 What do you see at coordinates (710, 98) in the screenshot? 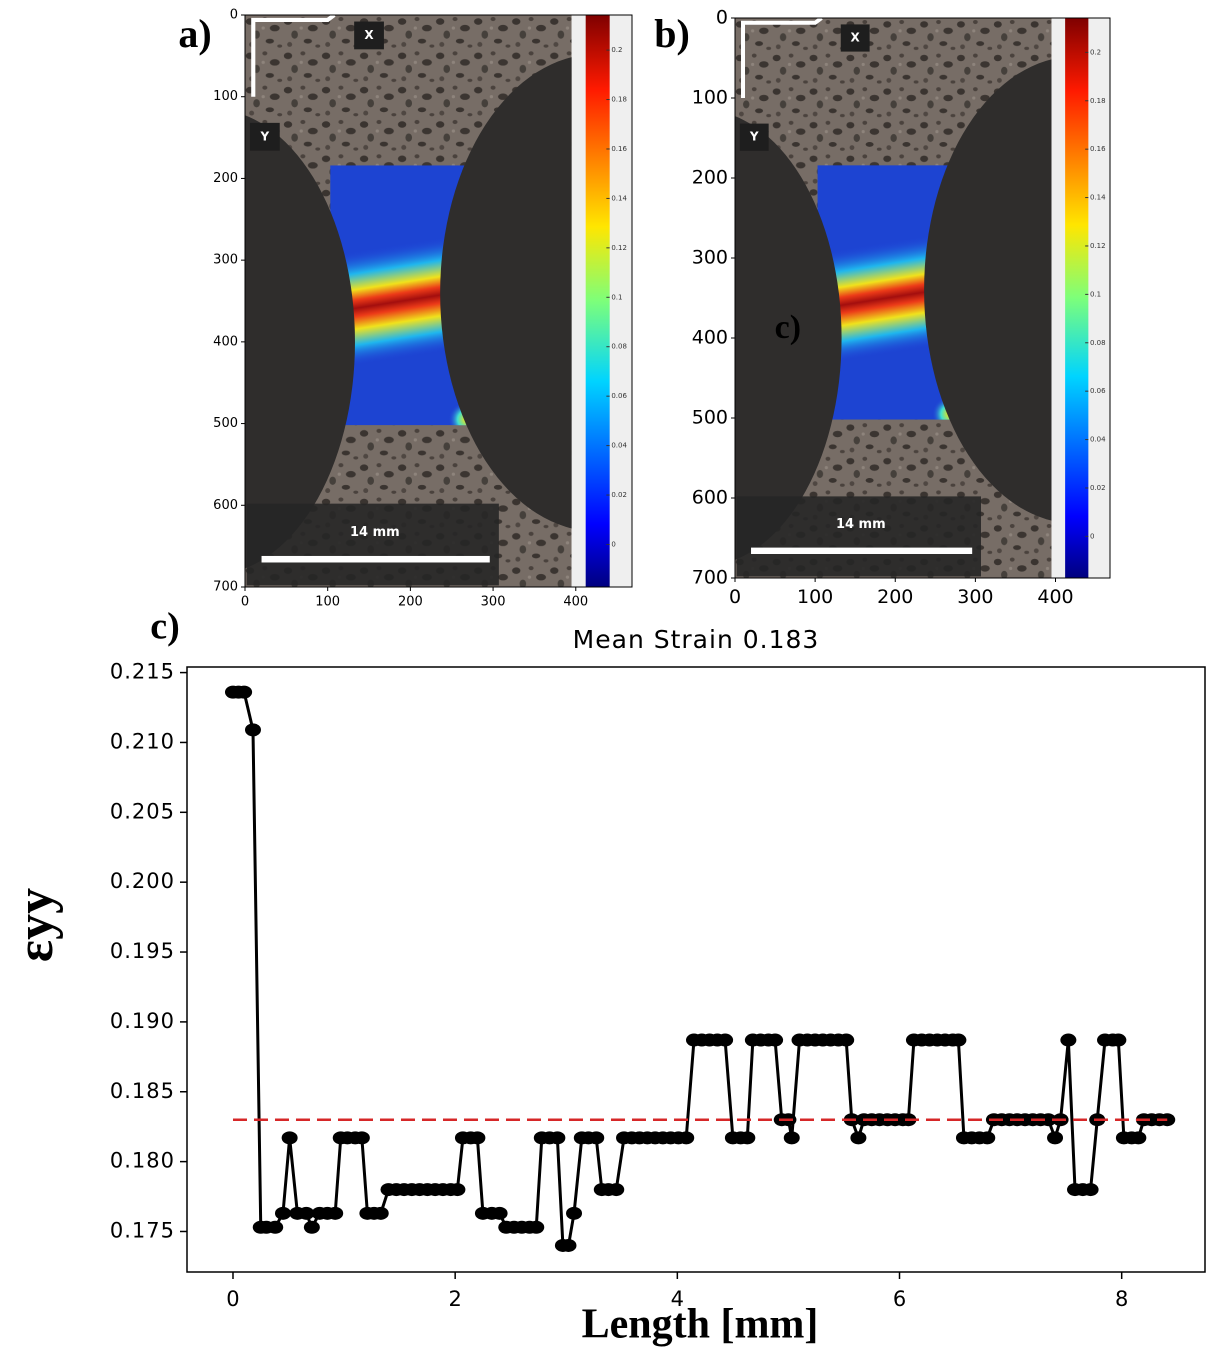
I see `y-tick-label: 100` at bounding box center [710, 98].